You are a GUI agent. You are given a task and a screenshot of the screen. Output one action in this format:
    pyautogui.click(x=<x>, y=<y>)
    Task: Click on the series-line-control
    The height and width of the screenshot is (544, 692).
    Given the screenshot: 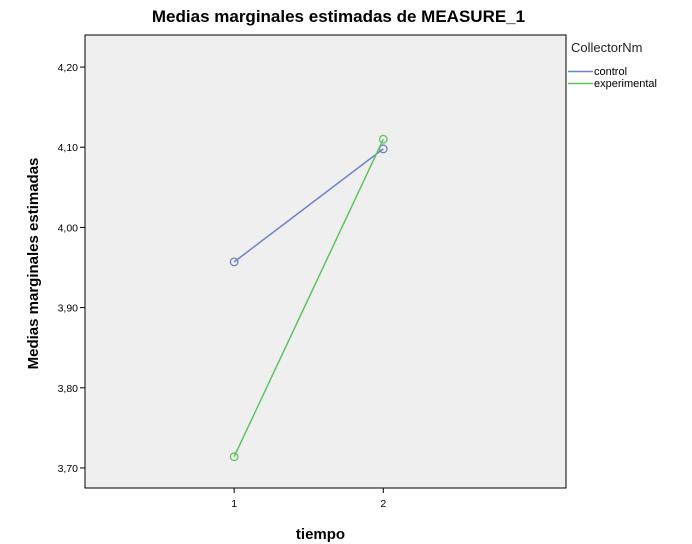 What is the action you would take?
    pyautogui.click(x=308, y=205)
    